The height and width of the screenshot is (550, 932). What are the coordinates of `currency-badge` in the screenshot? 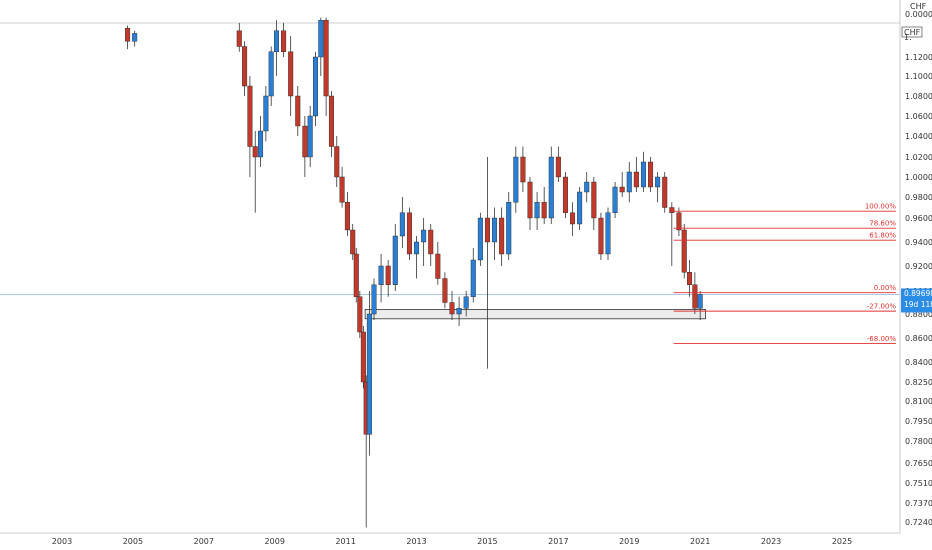 It's located at (912, 32).